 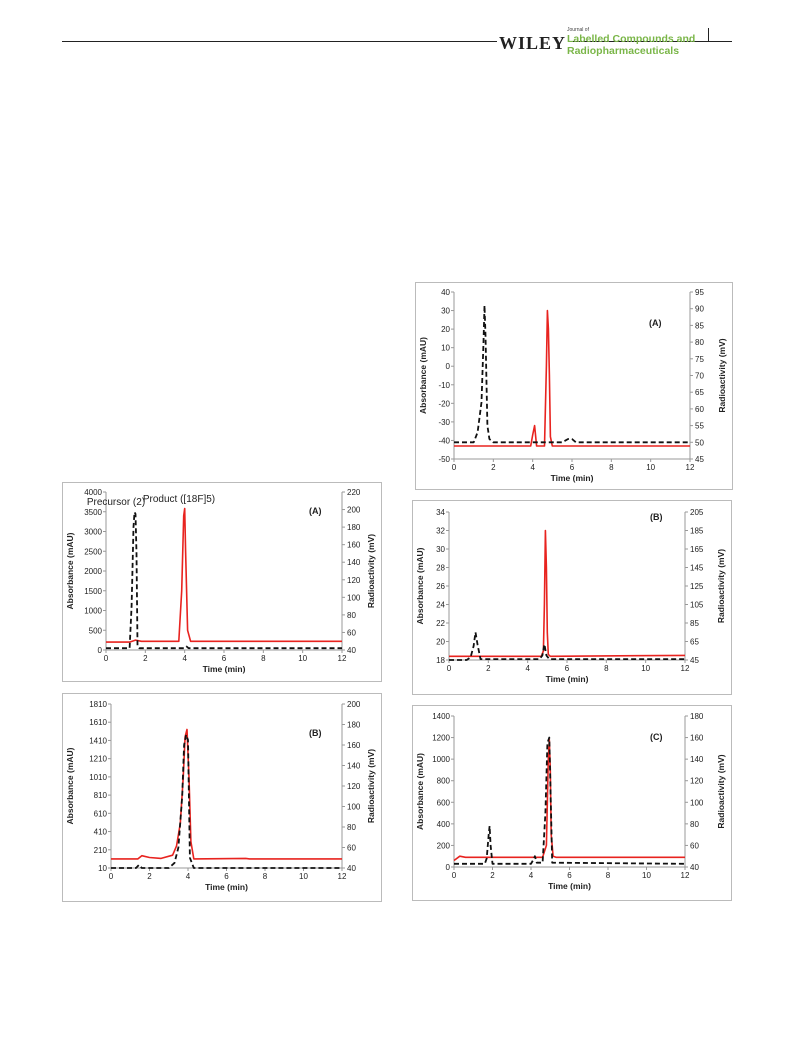 What do you see at coordinates (697, 531) in the screenshot?
I see `y2-tick-label: 185` at bounding box center [697, 531].